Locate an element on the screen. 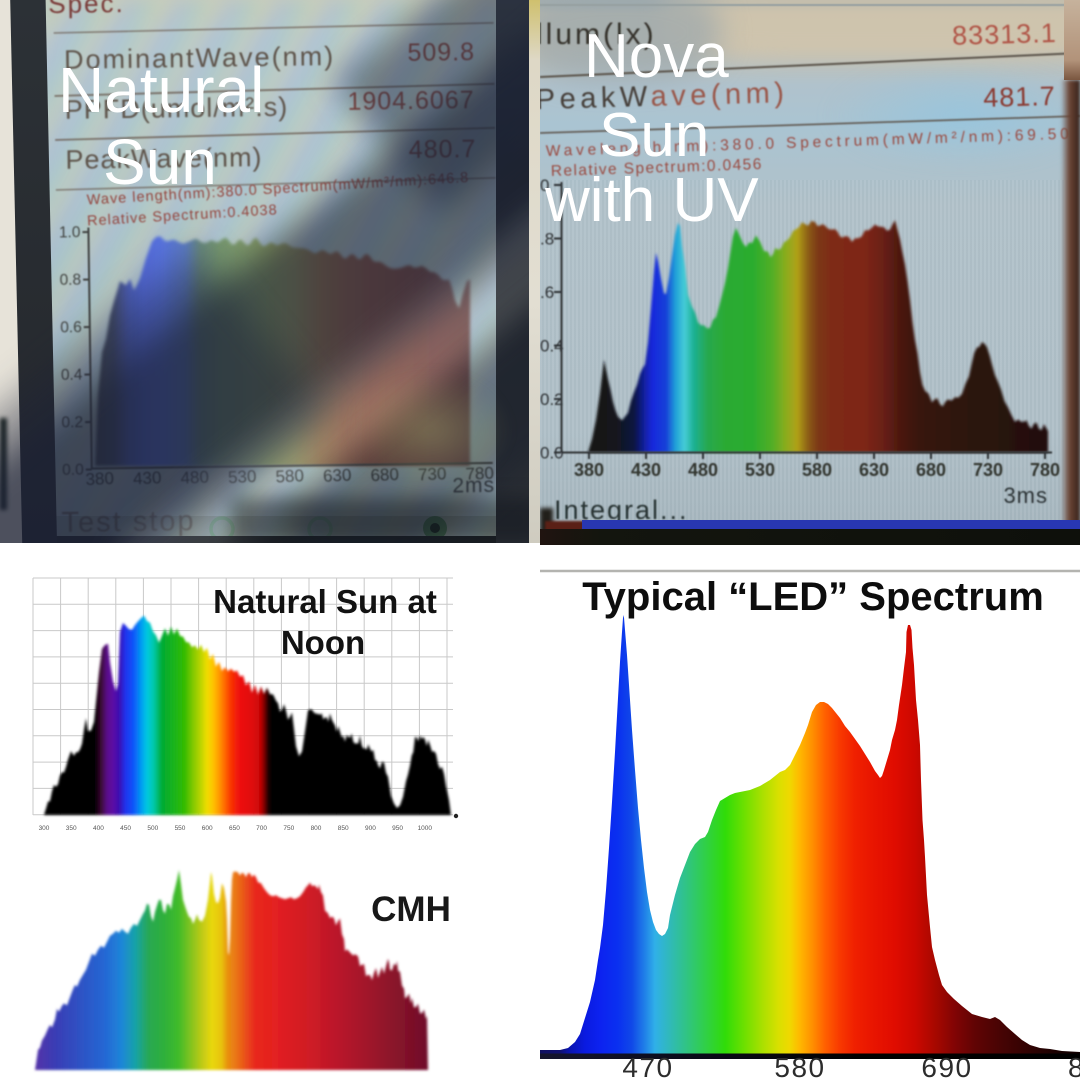  svg-text: 900 is located at coordinates (370, 828).